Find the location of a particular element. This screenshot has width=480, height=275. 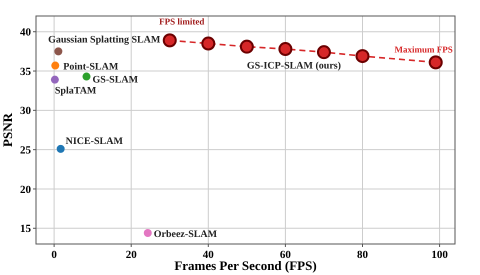

x-tick-label: 40 is located at coordinates (208, 255).